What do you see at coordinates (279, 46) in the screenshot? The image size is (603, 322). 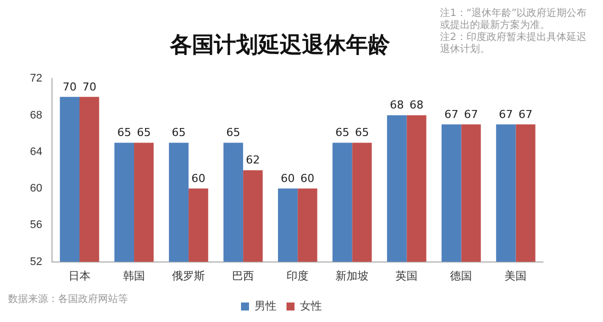 I see `chart-title: 各国计划延迟退休年龄` at bounding box center [279, 46].